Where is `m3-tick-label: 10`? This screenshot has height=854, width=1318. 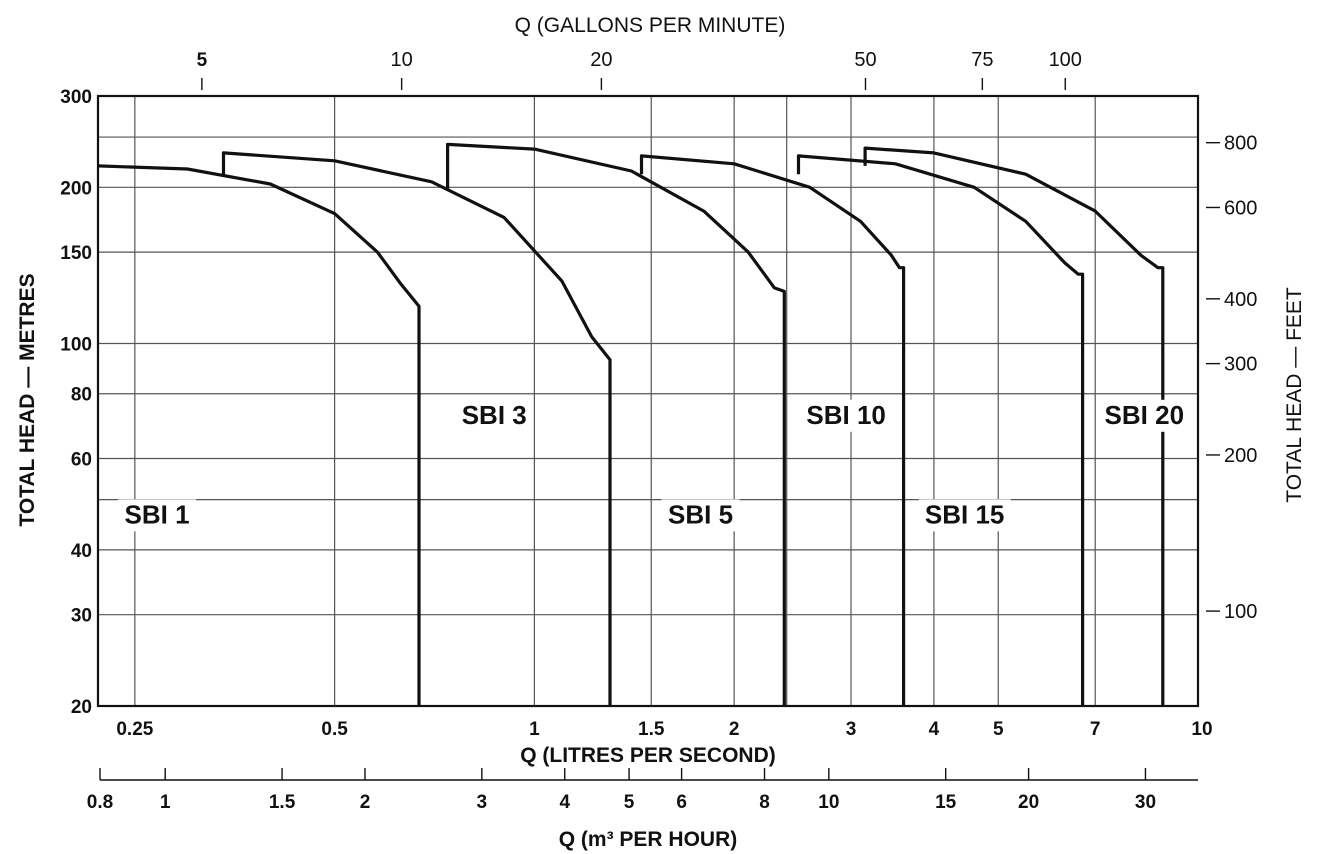 m3-tick-label: 10 is located at coordinates (828, 802).